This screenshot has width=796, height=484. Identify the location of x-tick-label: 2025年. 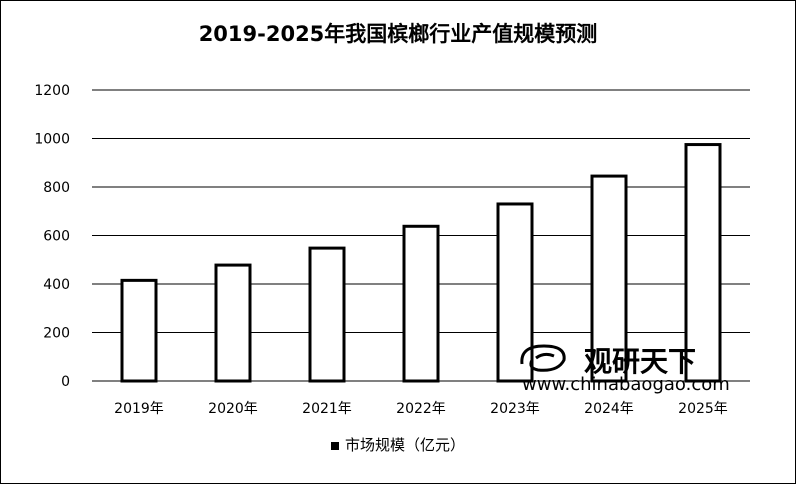
(703, 409).